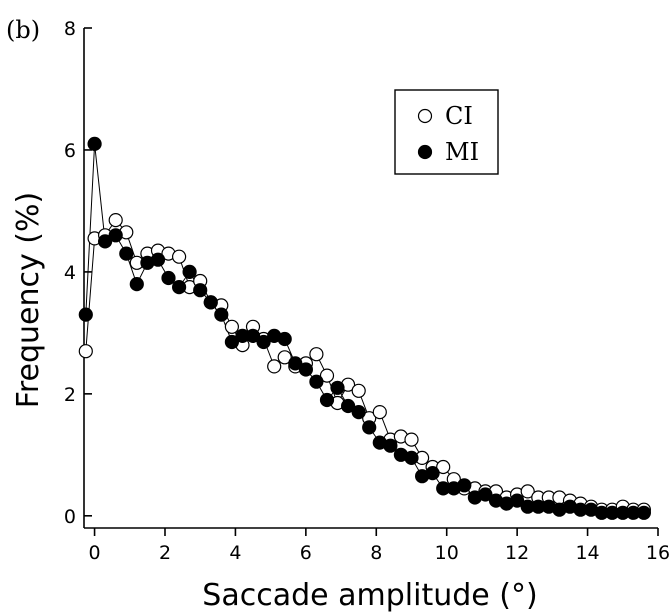 This screenshot has width=671, height=616. Describe the element at coordinates (658, 553) in the screenshot. I see `x-tick-label: 16` at that location.